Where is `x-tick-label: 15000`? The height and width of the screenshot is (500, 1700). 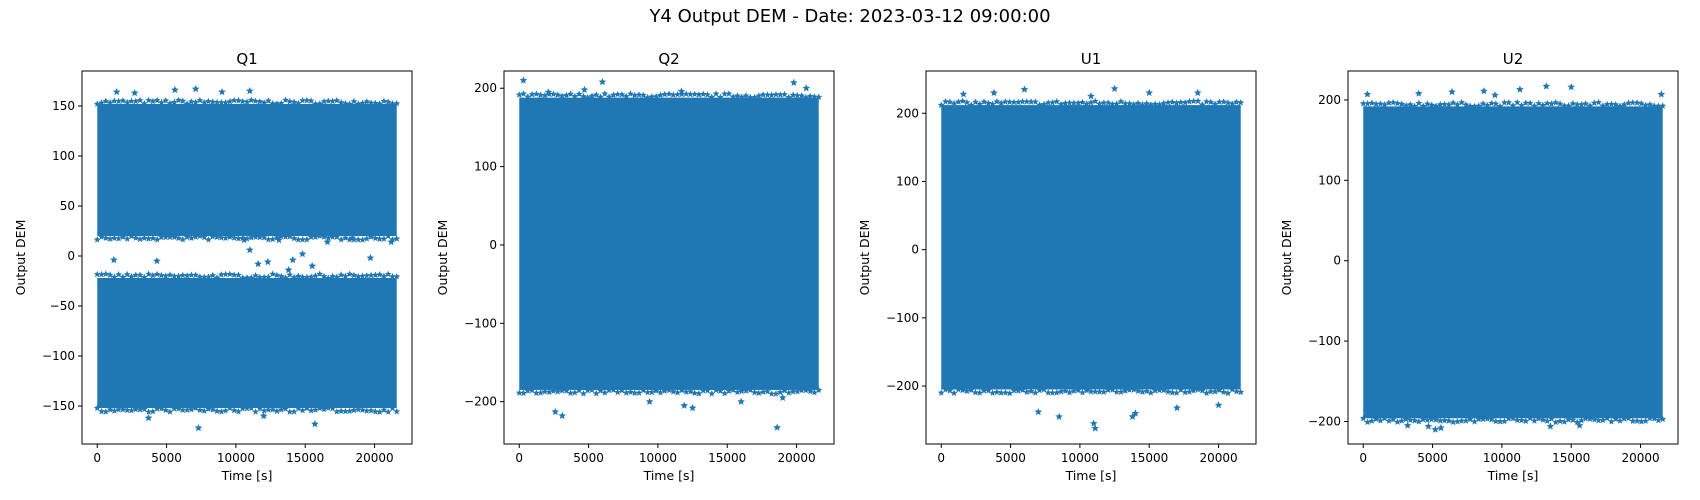 x-tick-label: 15000 is located at coordinates (1571, 458).